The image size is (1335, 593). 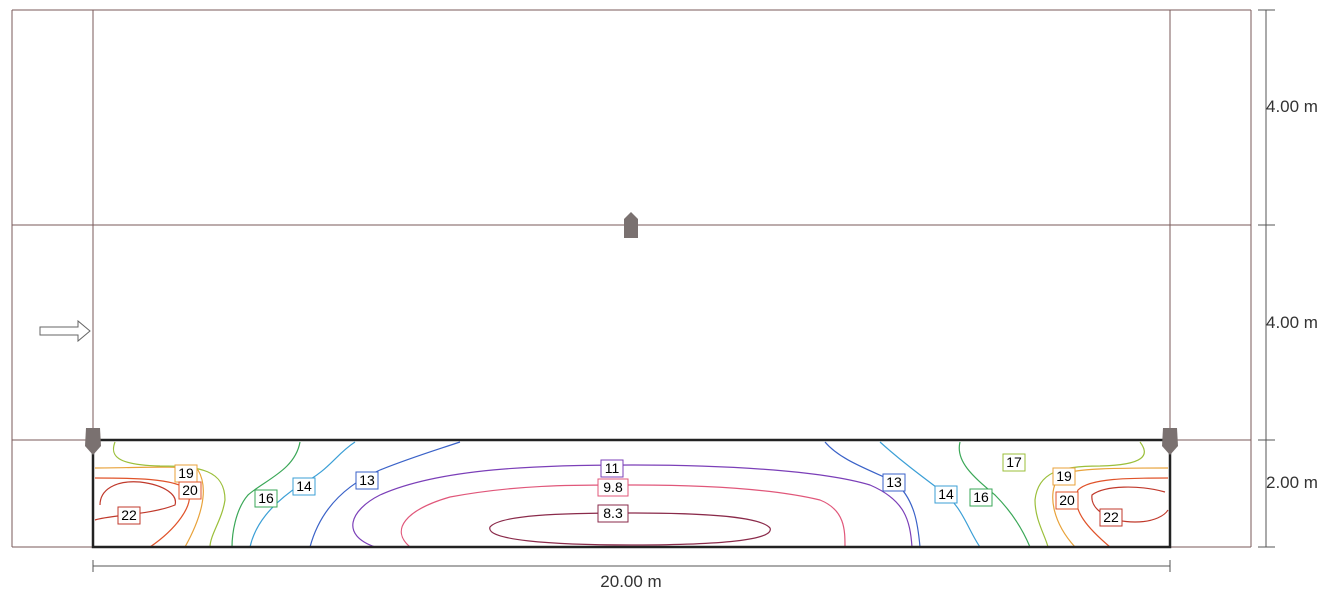 I want to click on svg-text: 17, so click(x=1014, y=462).